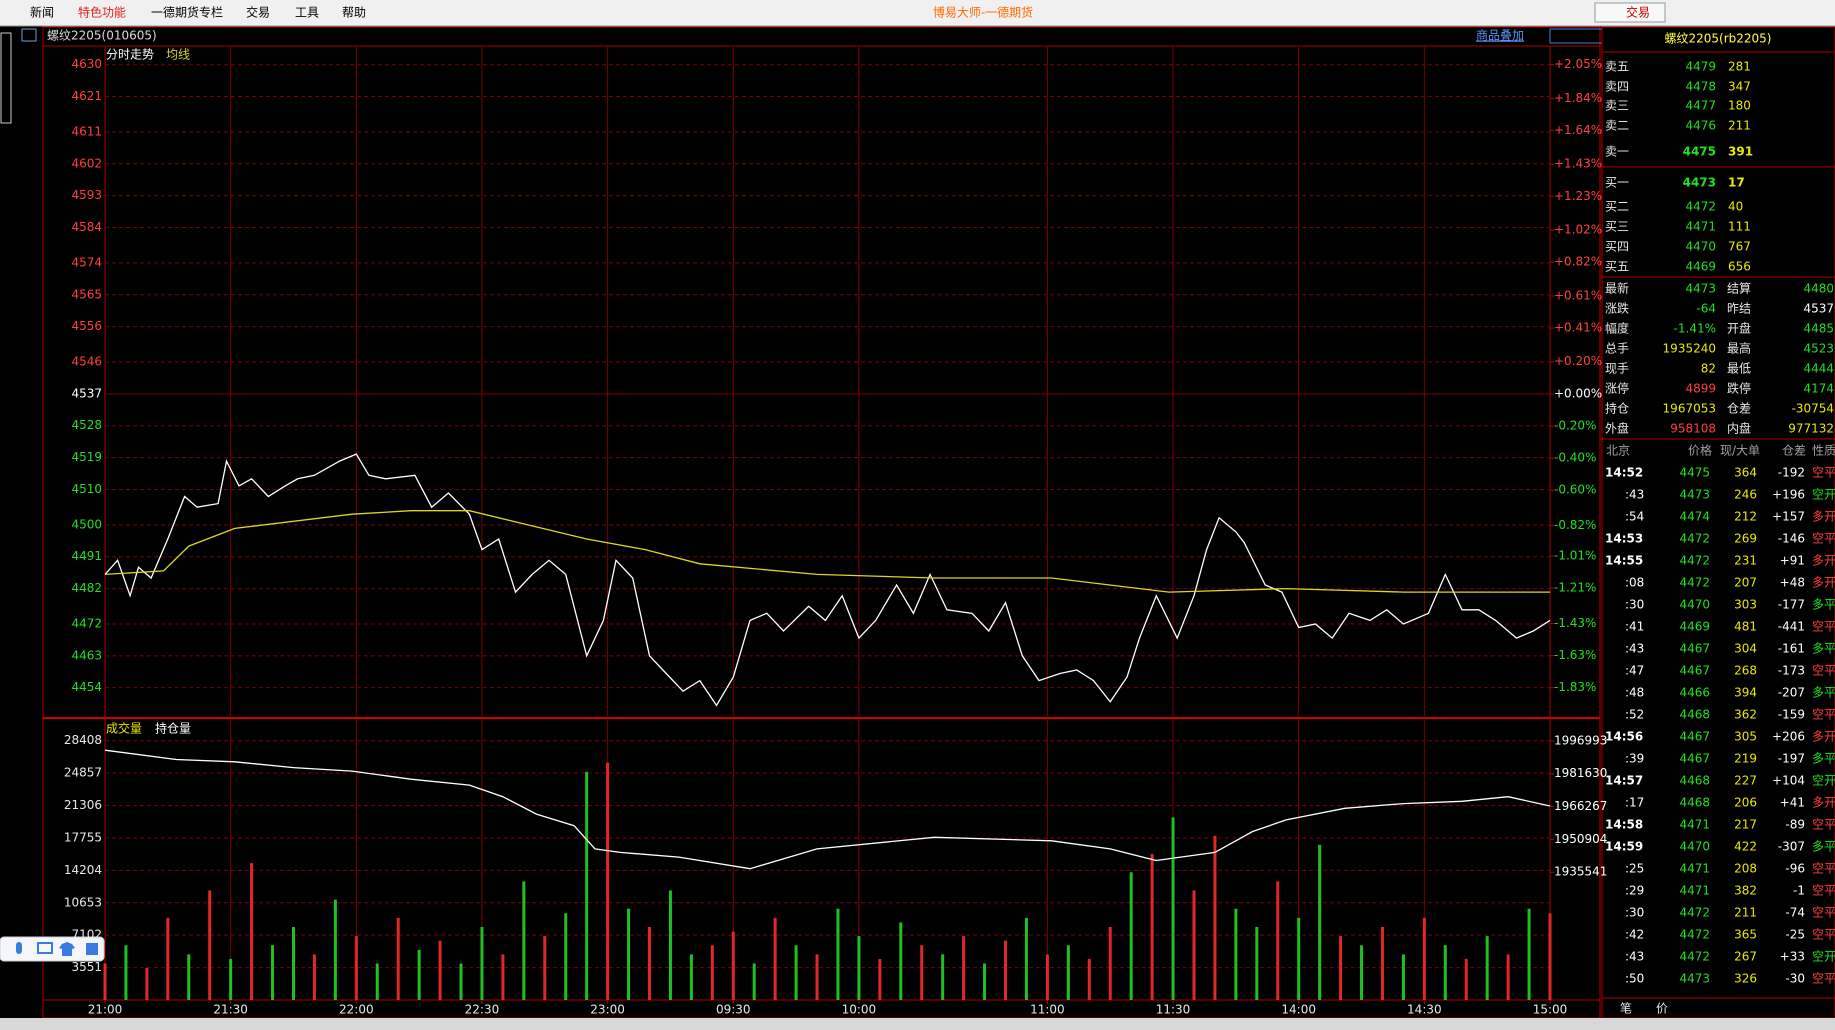 The width and height of the screenshot is (1835, 1030). I want to click on x-tick-label: 15:00, so click(1550, 1010).